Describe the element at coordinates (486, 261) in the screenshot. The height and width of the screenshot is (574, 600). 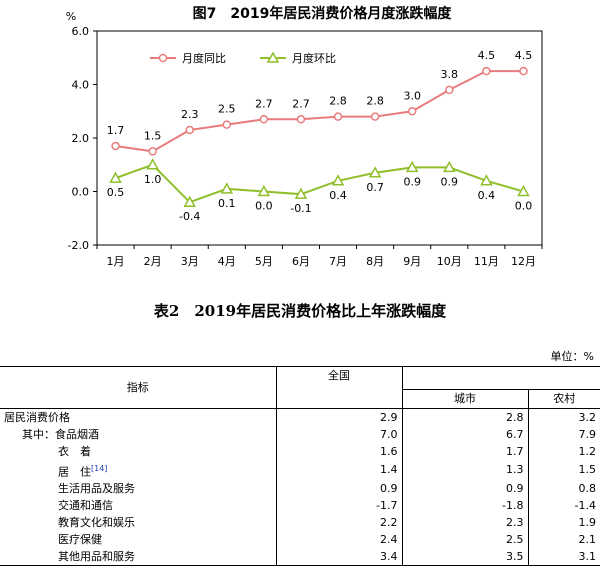
I see `x-tick-label: 11月` at that location.